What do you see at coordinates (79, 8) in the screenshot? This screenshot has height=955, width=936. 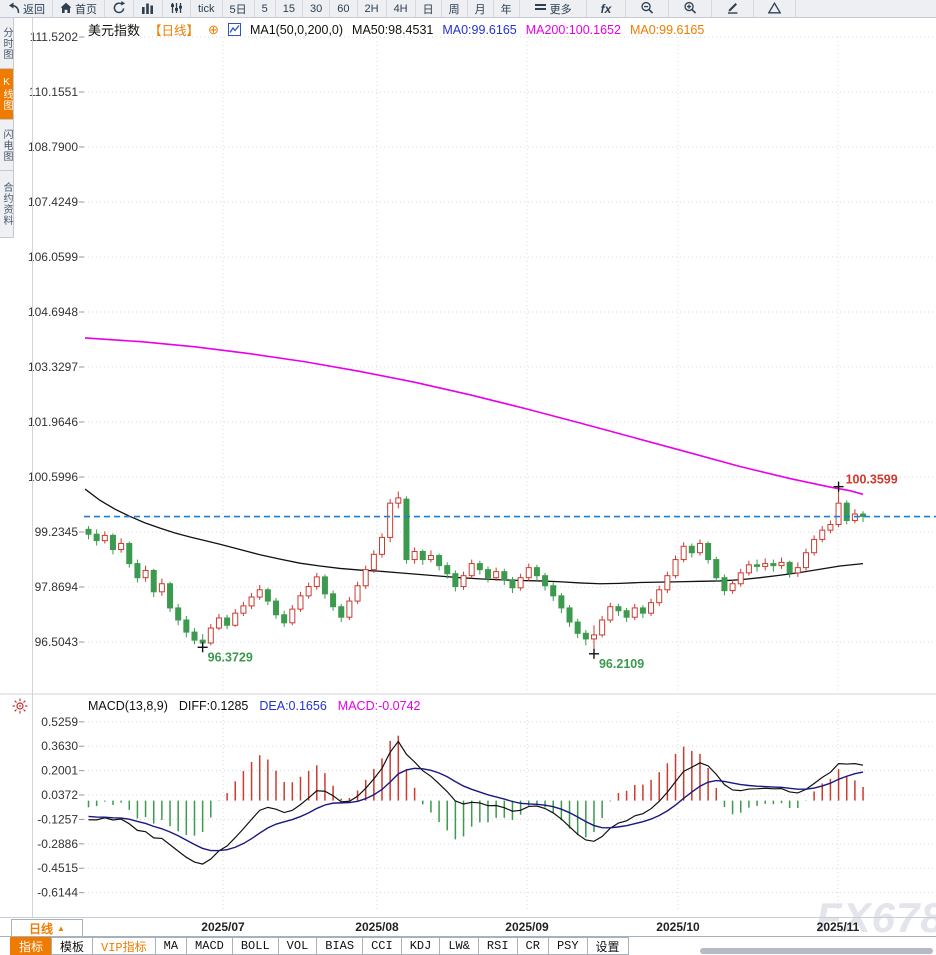 I see `home-button: 首页` at bounding box center [79, 8].